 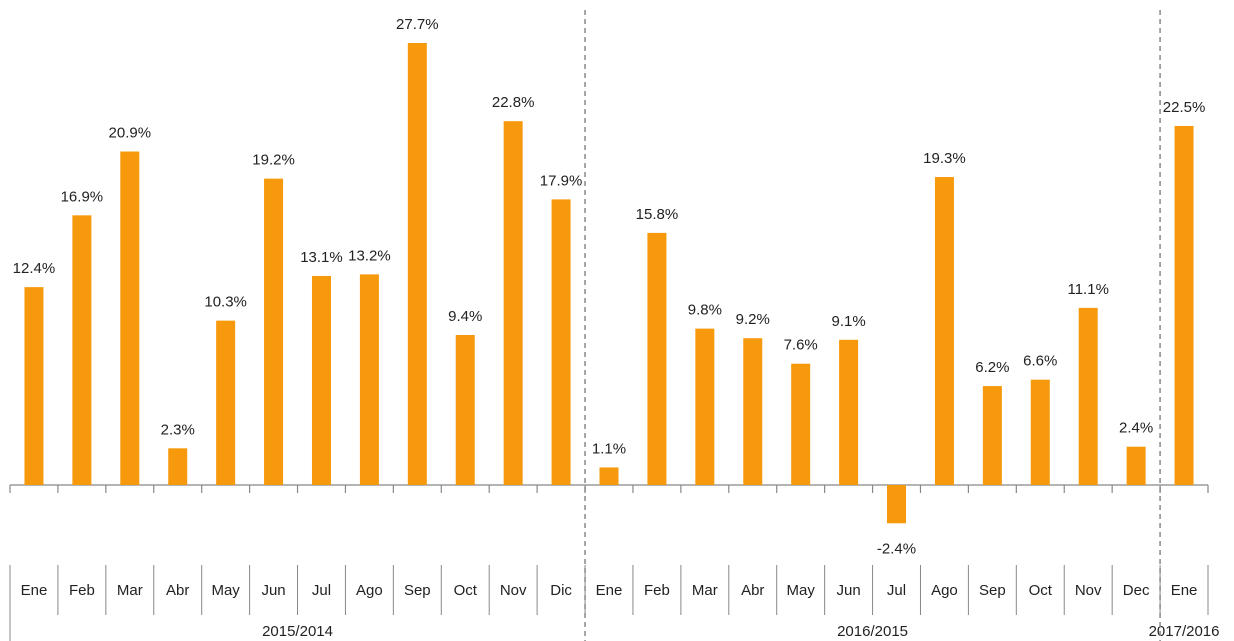 What do you see at coordinates (82, 196) in the screenshot?
I see `data-label: 16.9%` at bounding box center [82, 196].